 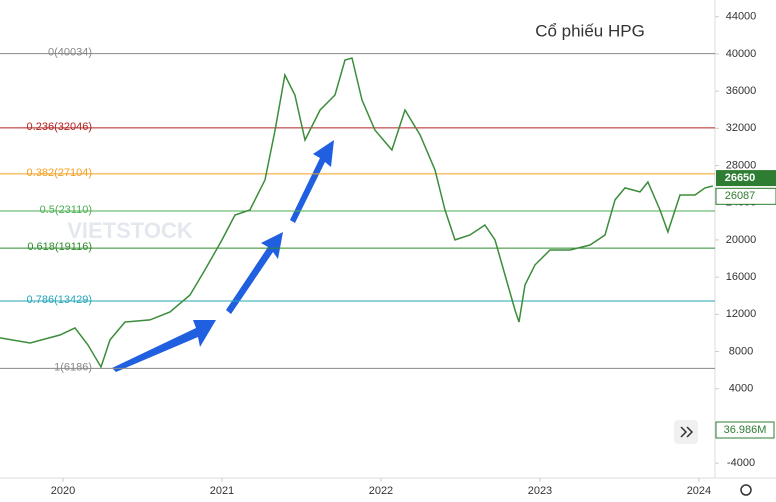 What do you see at coordinates (223, 256) in the screenshot?
I see `arrows` at bounding box center [223, 256].